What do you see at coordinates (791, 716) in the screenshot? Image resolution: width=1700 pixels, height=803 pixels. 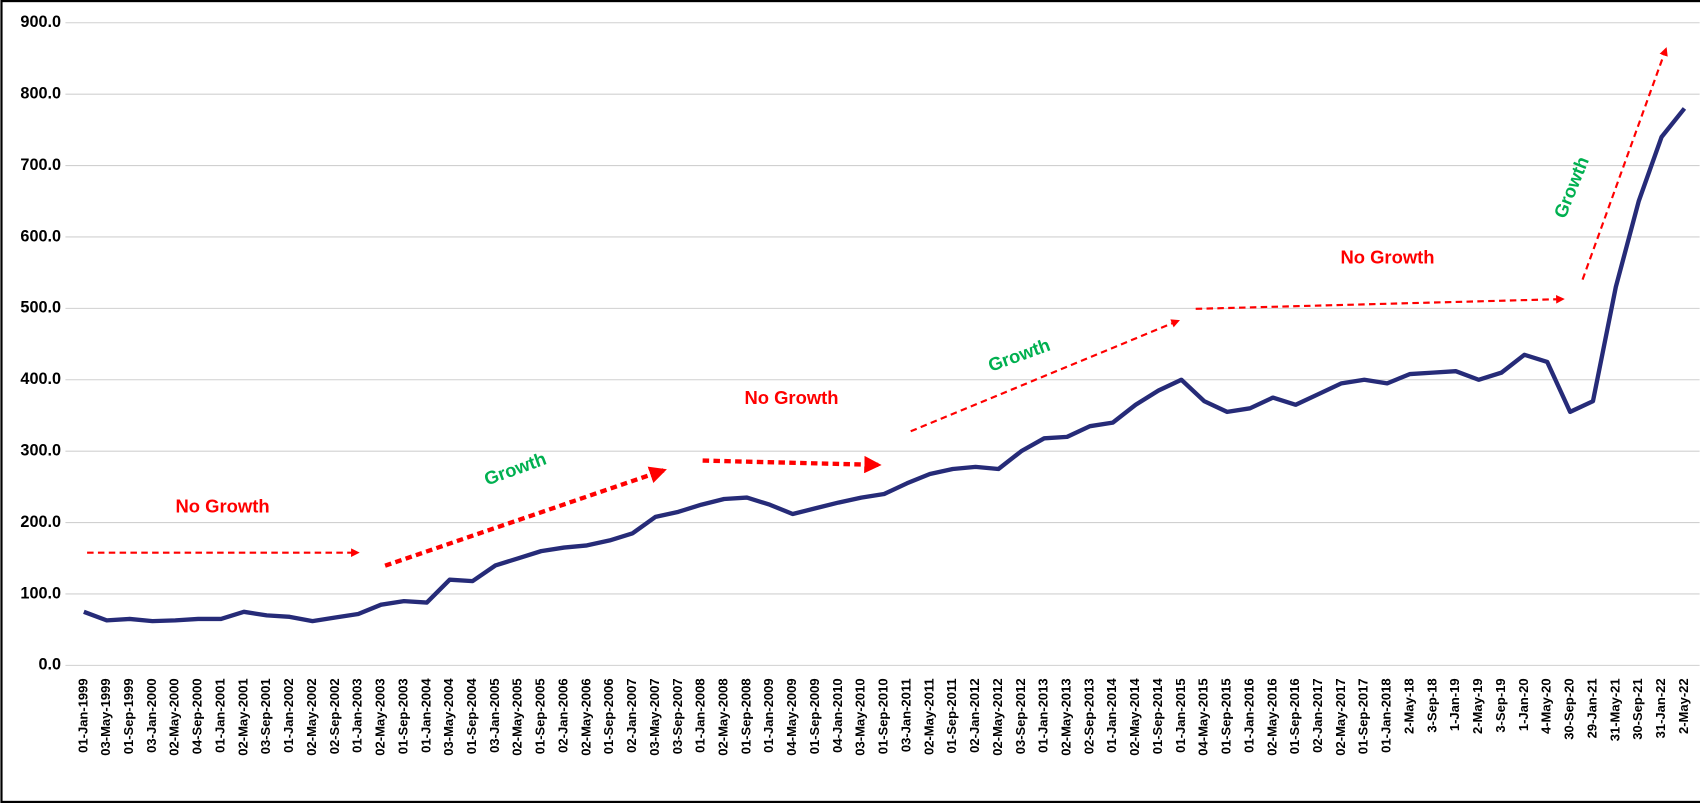 I see `x-tick-label: 04-May-2009` at bounding box center [791, 716].